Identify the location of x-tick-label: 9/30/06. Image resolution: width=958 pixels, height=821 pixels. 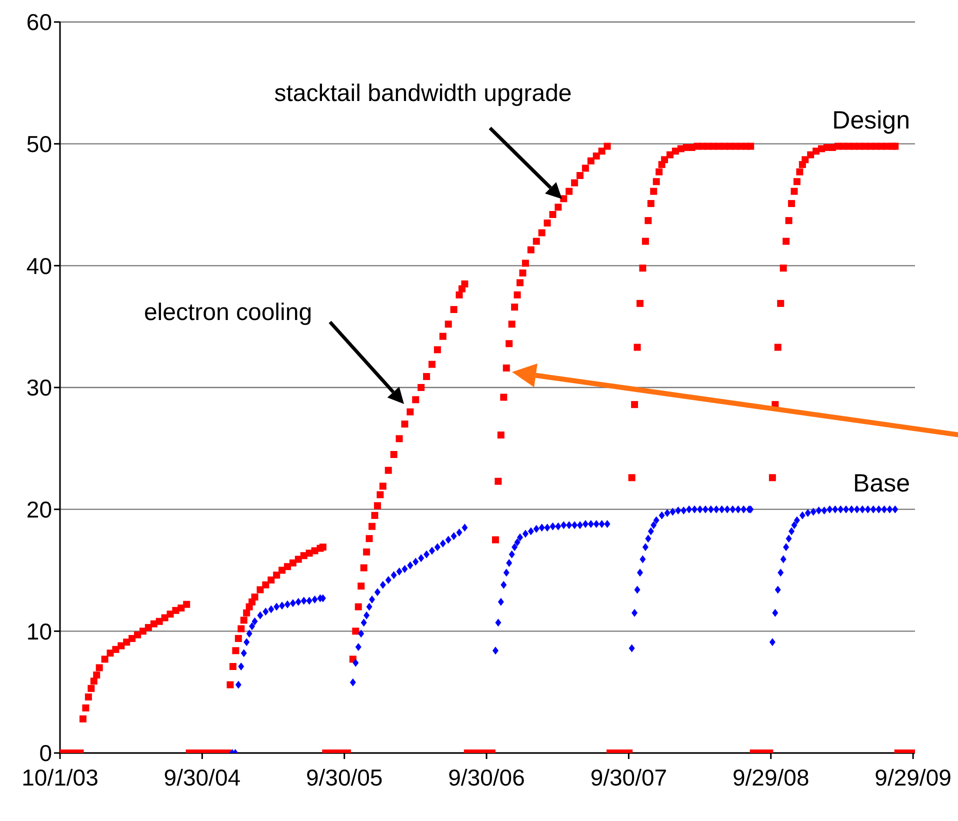
(486, 777).